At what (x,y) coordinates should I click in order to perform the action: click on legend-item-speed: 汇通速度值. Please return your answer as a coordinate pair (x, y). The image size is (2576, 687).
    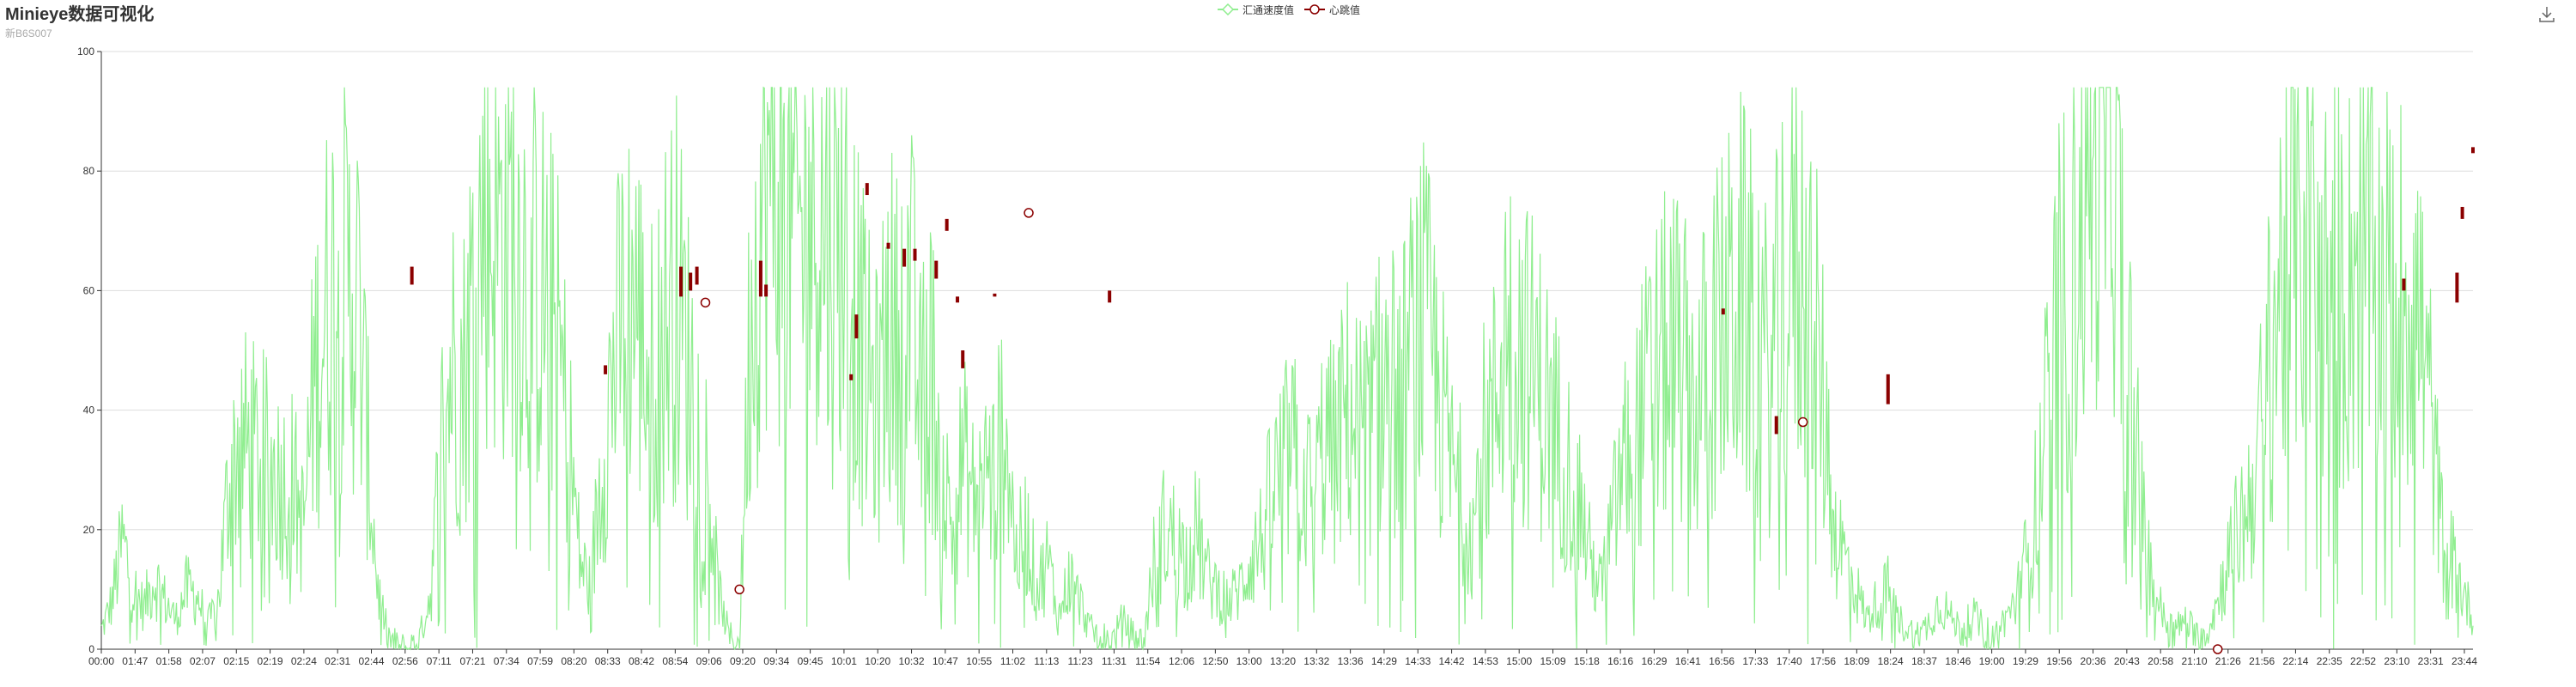
    Looking at the image, I should click on (1256, 10).